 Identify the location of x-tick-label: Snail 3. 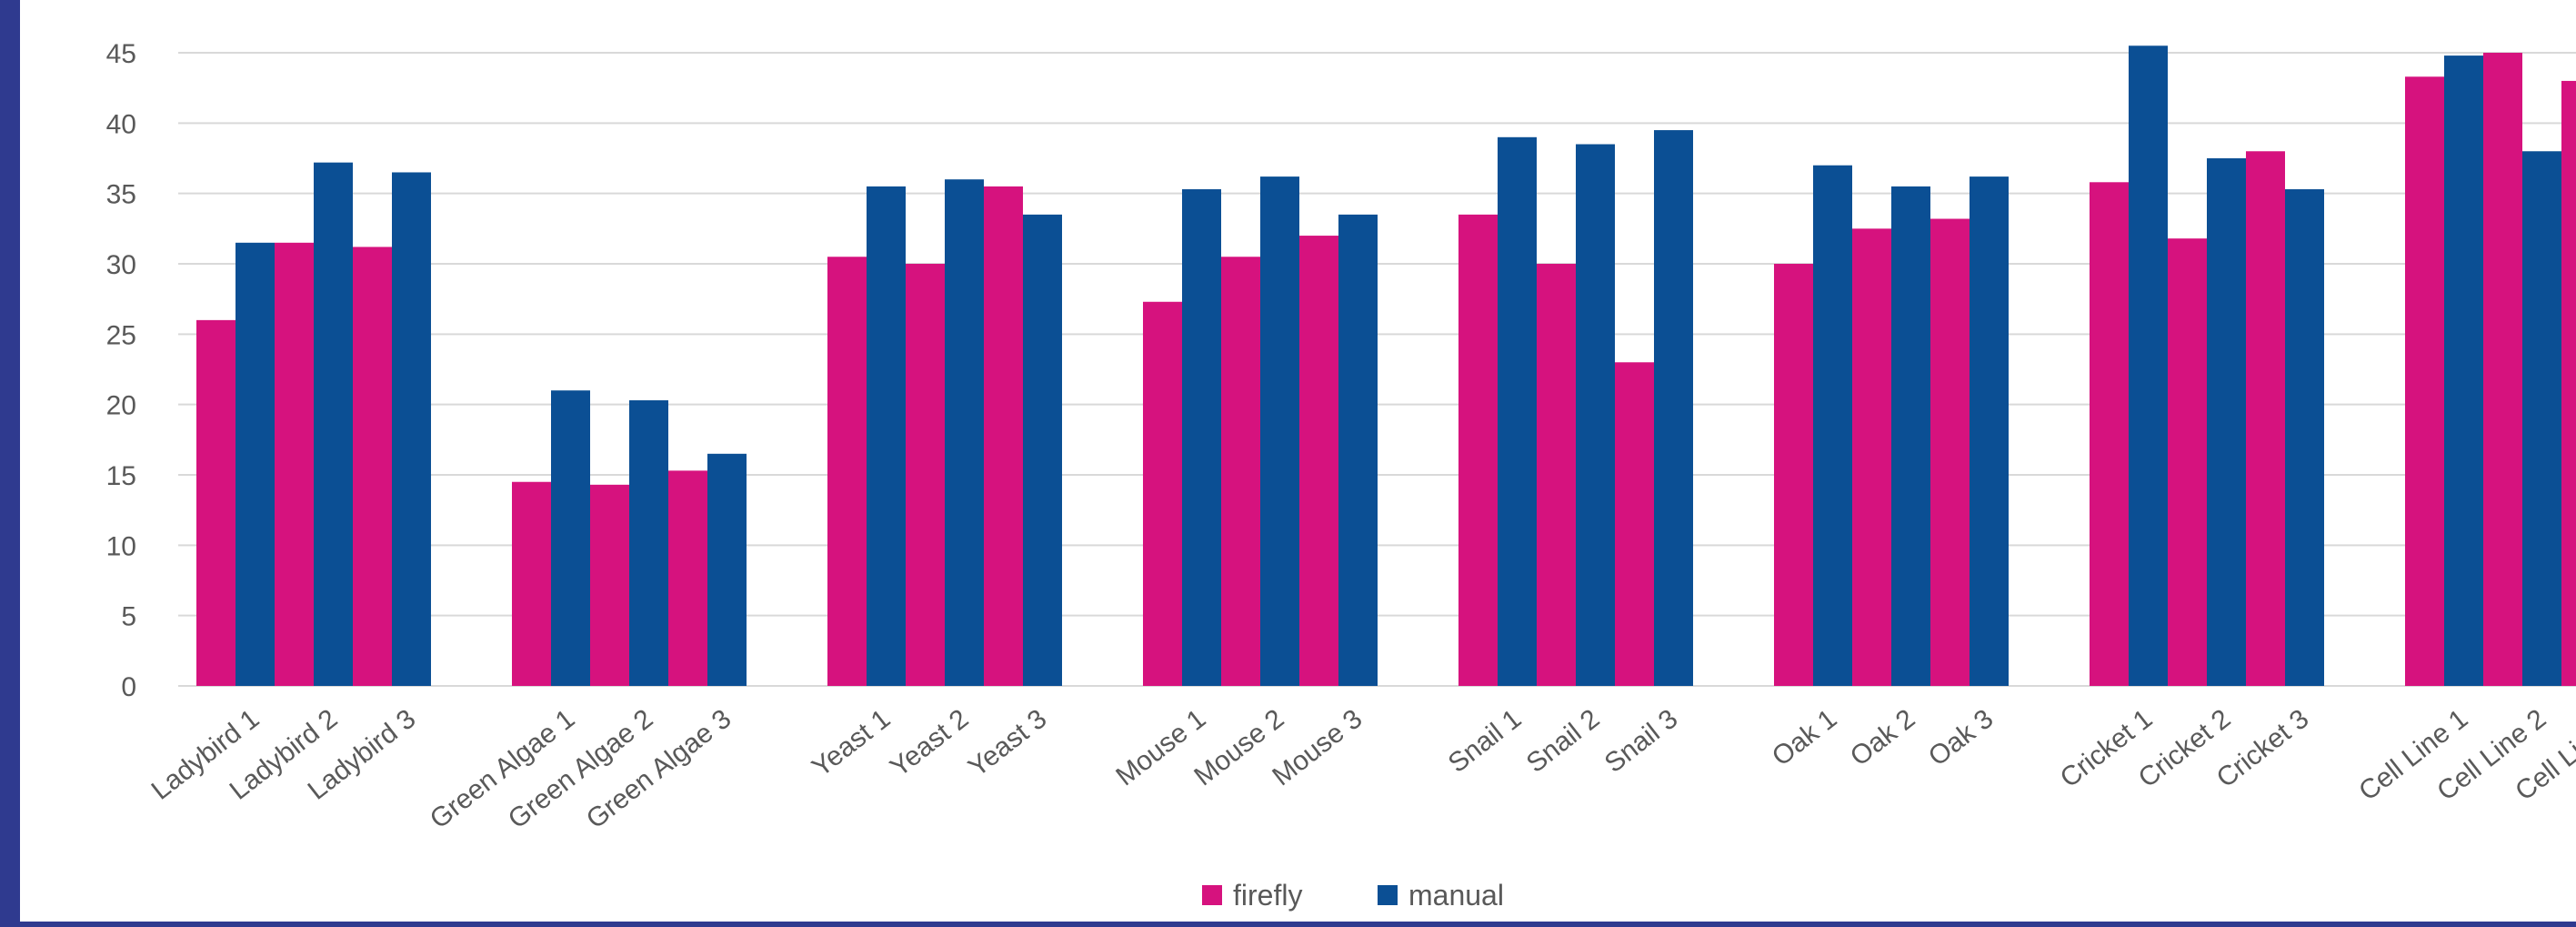
(1642, 741).